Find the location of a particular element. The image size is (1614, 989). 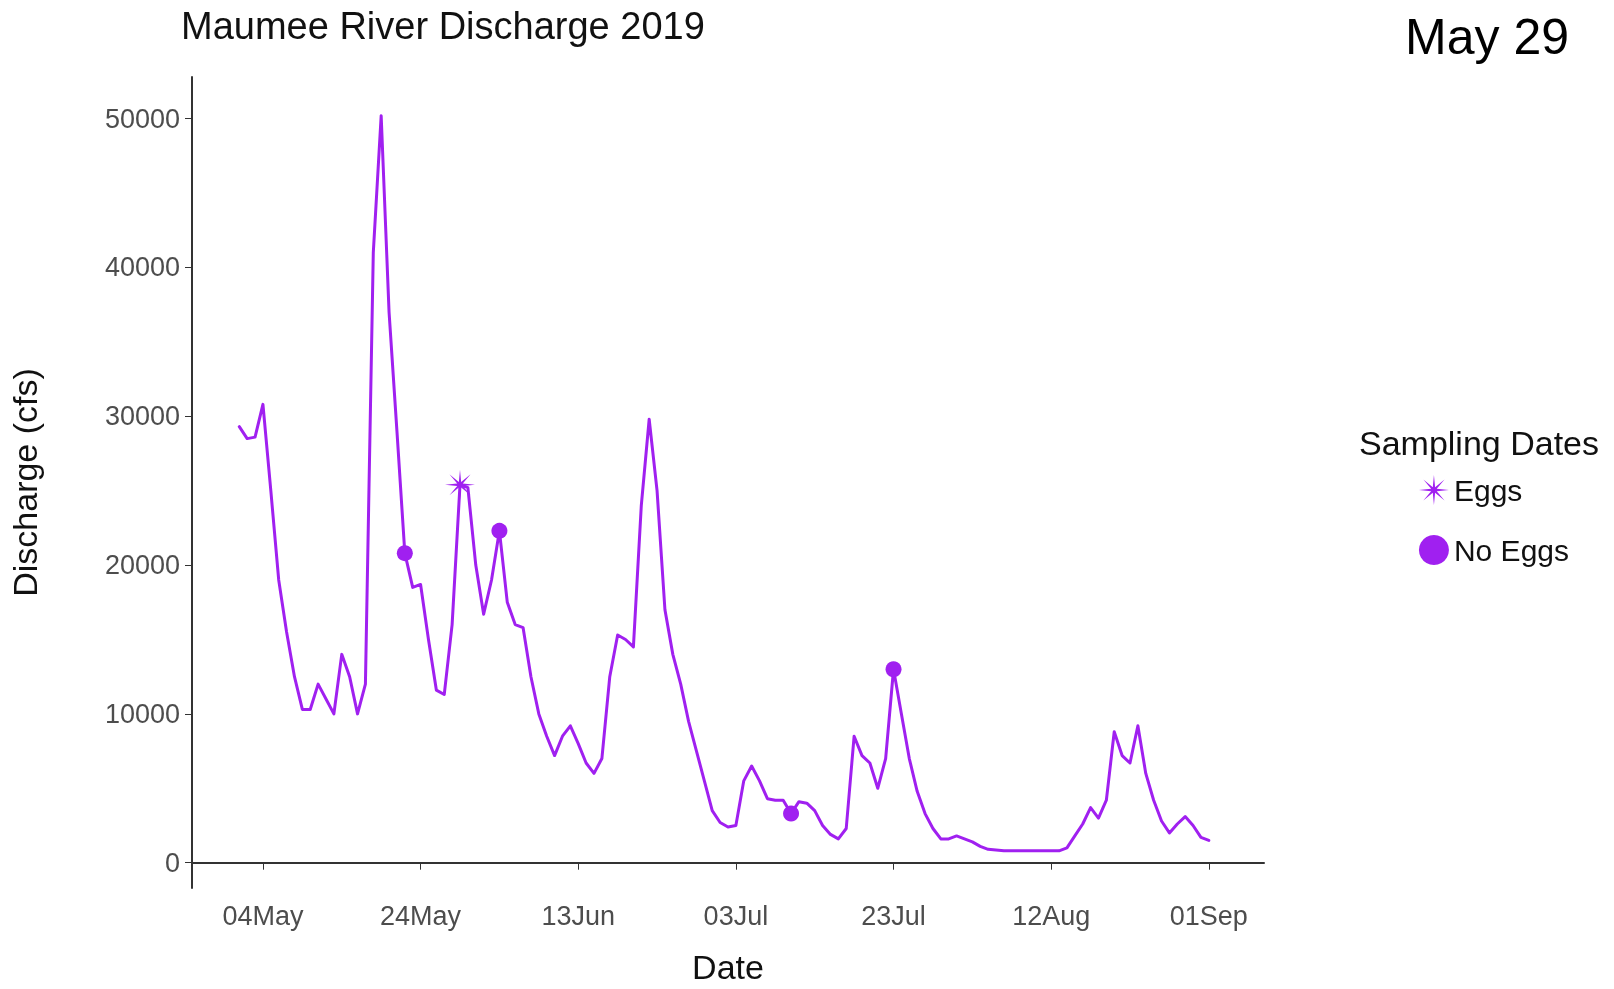

y-tick-label: 30000 is located at coordinates (142, 416).